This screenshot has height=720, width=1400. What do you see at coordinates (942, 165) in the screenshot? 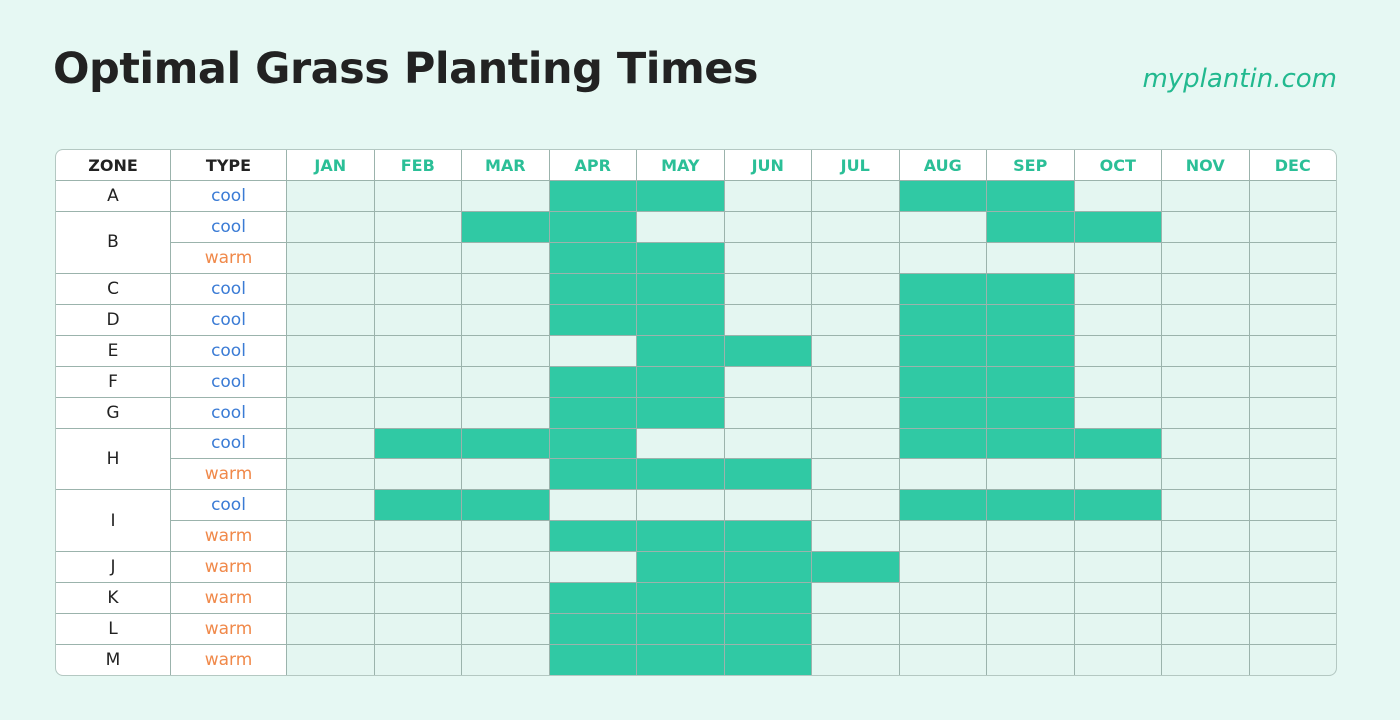
I see `column-header: AUG` at bounding box center [942, 165].